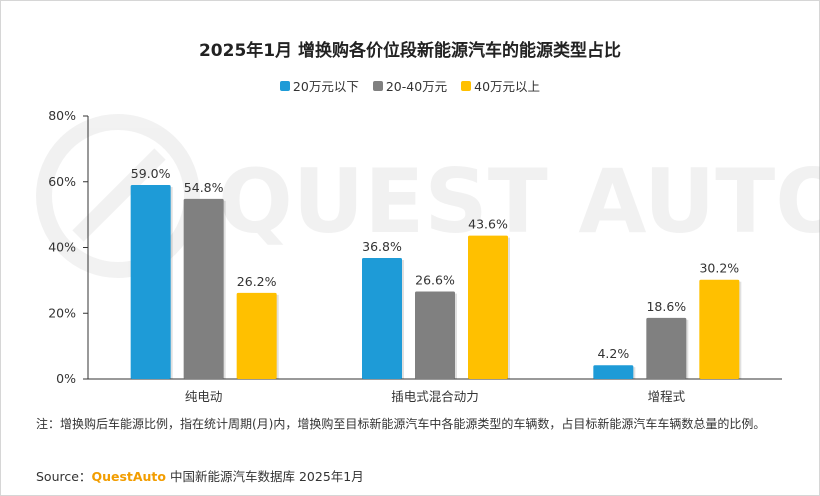 The width and height of the screenshot is (820, 496). Describe the element at coordinates (435, 396) in the screenshot. I see `x-category-label: 插电式混合动力` at that location.